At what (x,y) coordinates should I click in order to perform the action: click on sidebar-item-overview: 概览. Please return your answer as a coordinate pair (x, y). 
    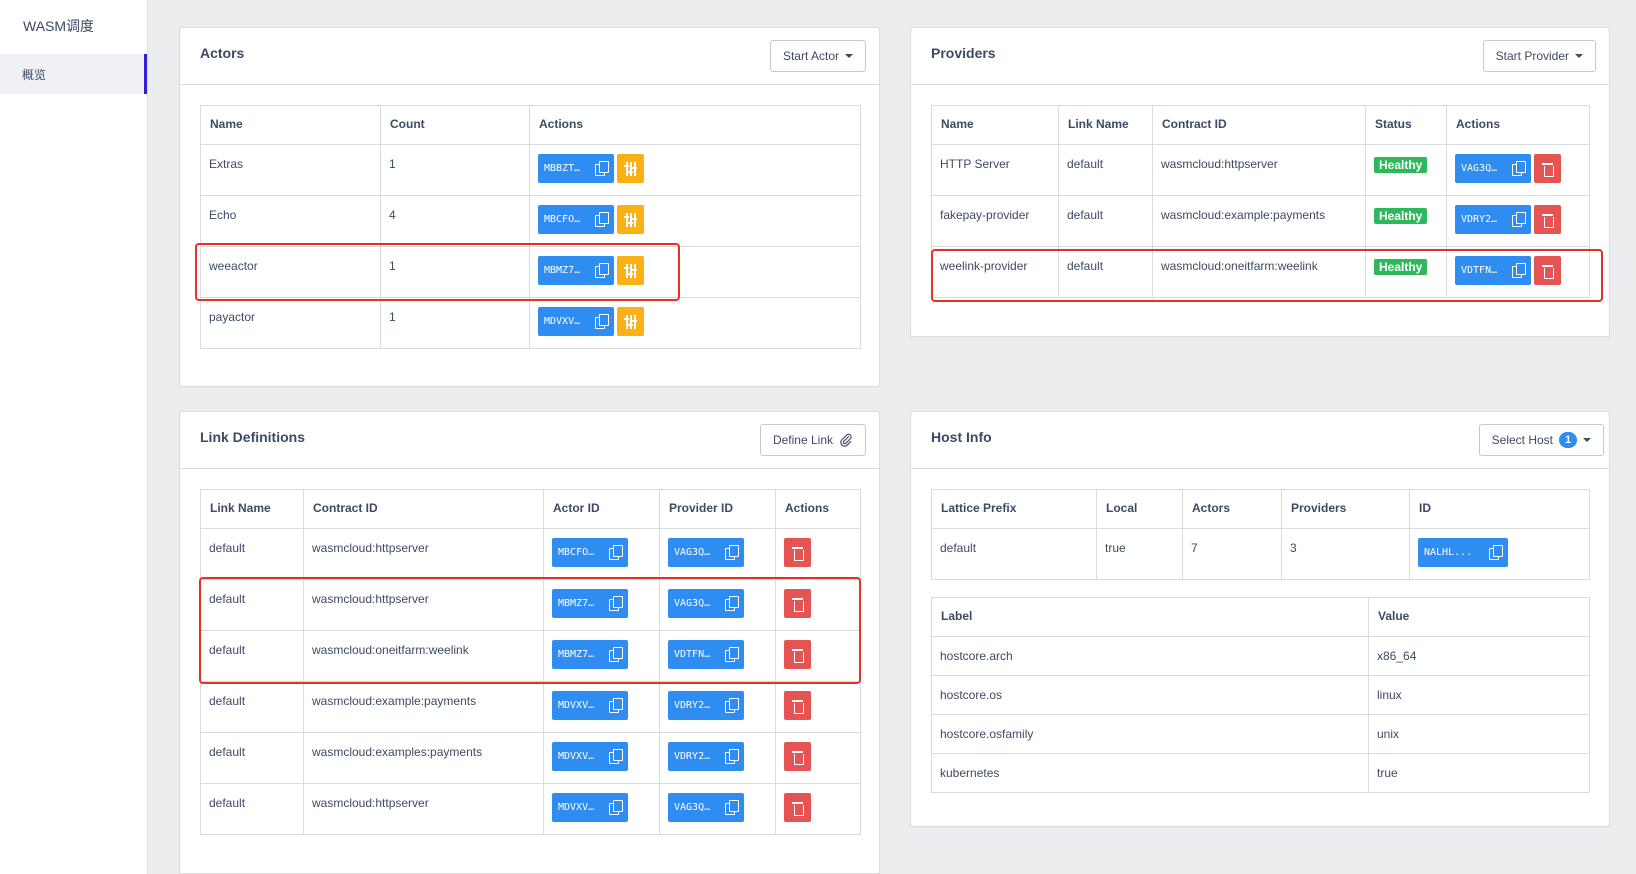
    Looking at the image, I should click on (73, 74).